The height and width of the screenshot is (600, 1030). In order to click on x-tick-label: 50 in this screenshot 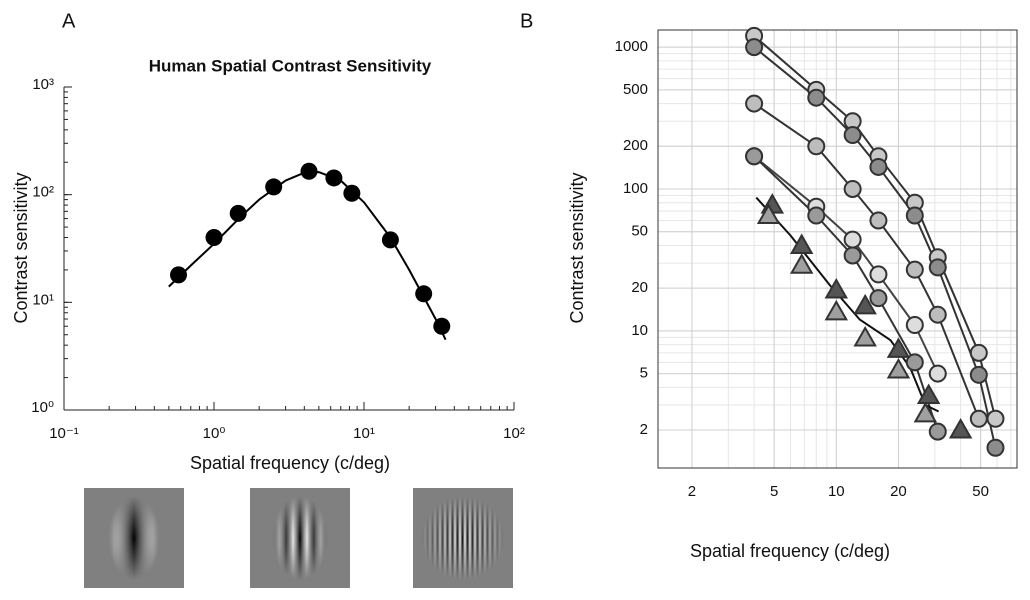, I will do `click(980, 491)`.